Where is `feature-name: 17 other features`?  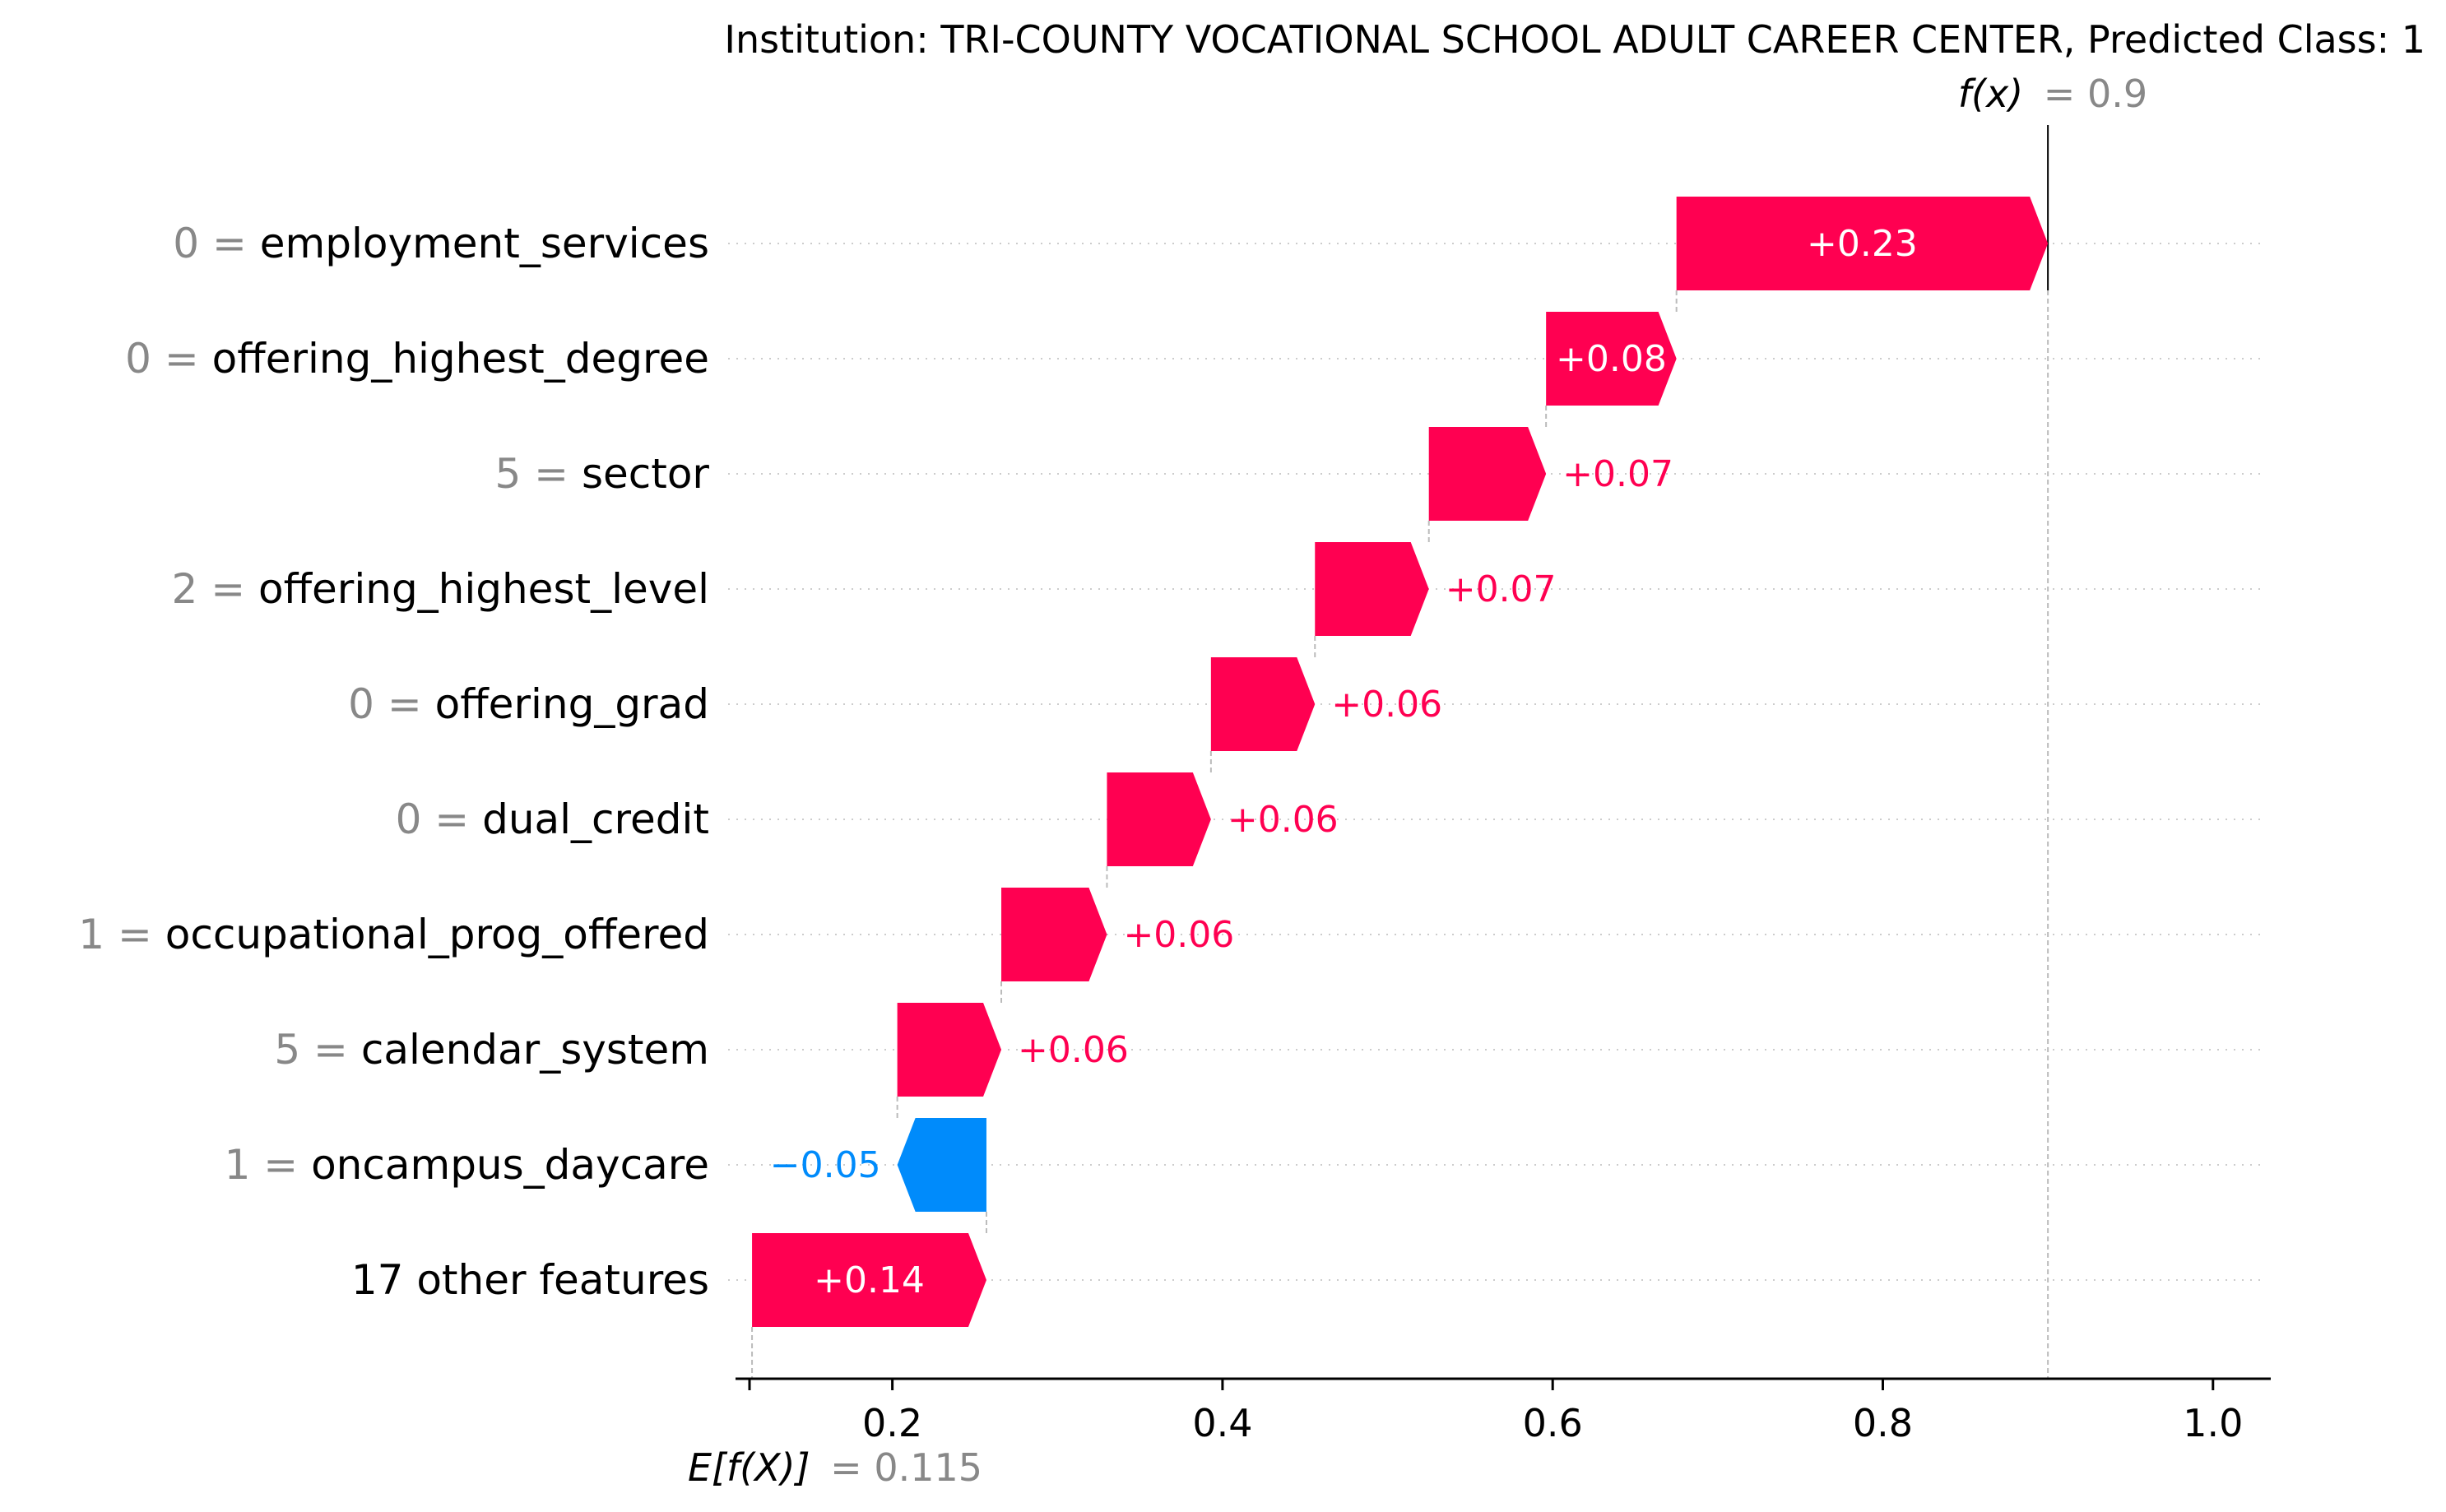 feature-name: 17 other features is located at coordinates (530, 1280).